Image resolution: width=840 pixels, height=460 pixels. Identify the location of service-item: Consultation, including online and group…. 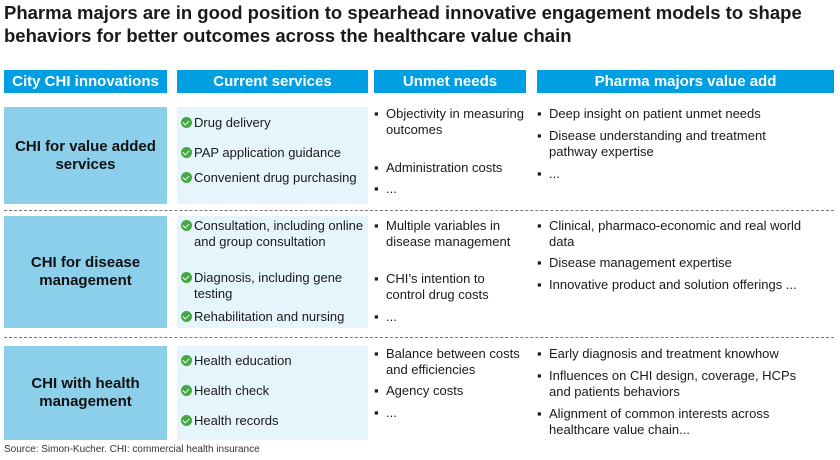
(273, 234).